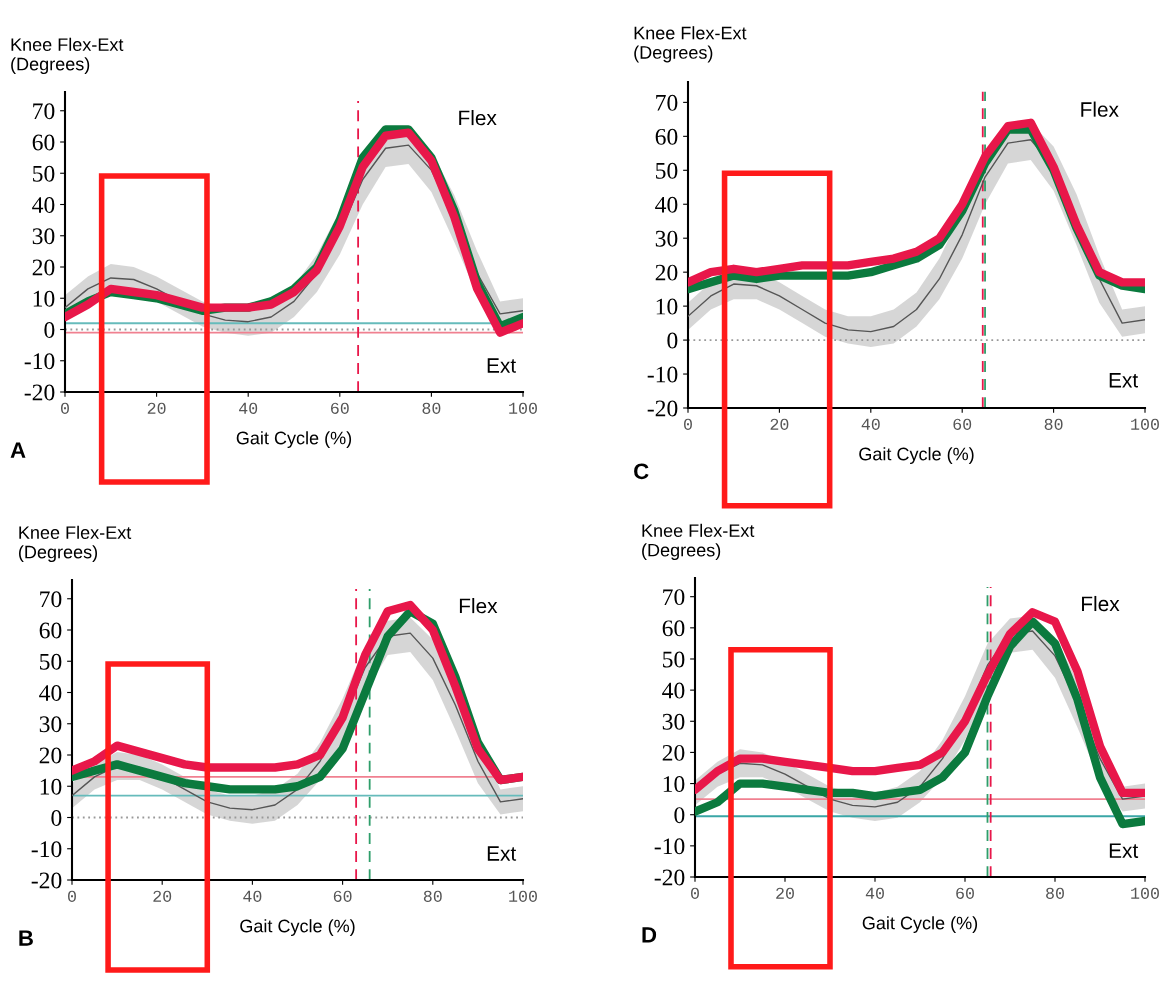  Describe the element at coordinates (18, 450) in the screenshot. I see `text: A` at that location.